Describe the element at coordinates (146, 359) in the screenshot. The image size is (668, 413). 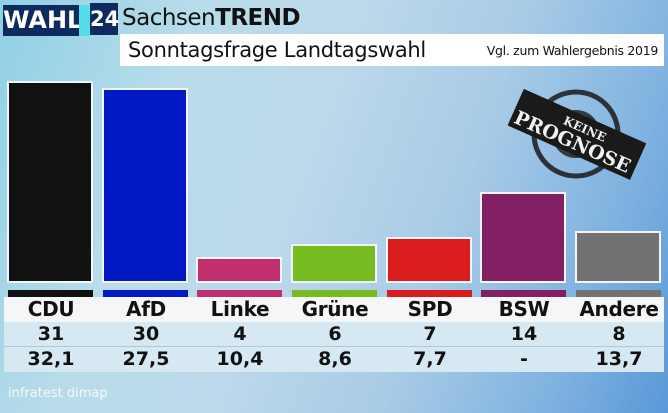
I see `previous-result-value: 27,5` at that location.